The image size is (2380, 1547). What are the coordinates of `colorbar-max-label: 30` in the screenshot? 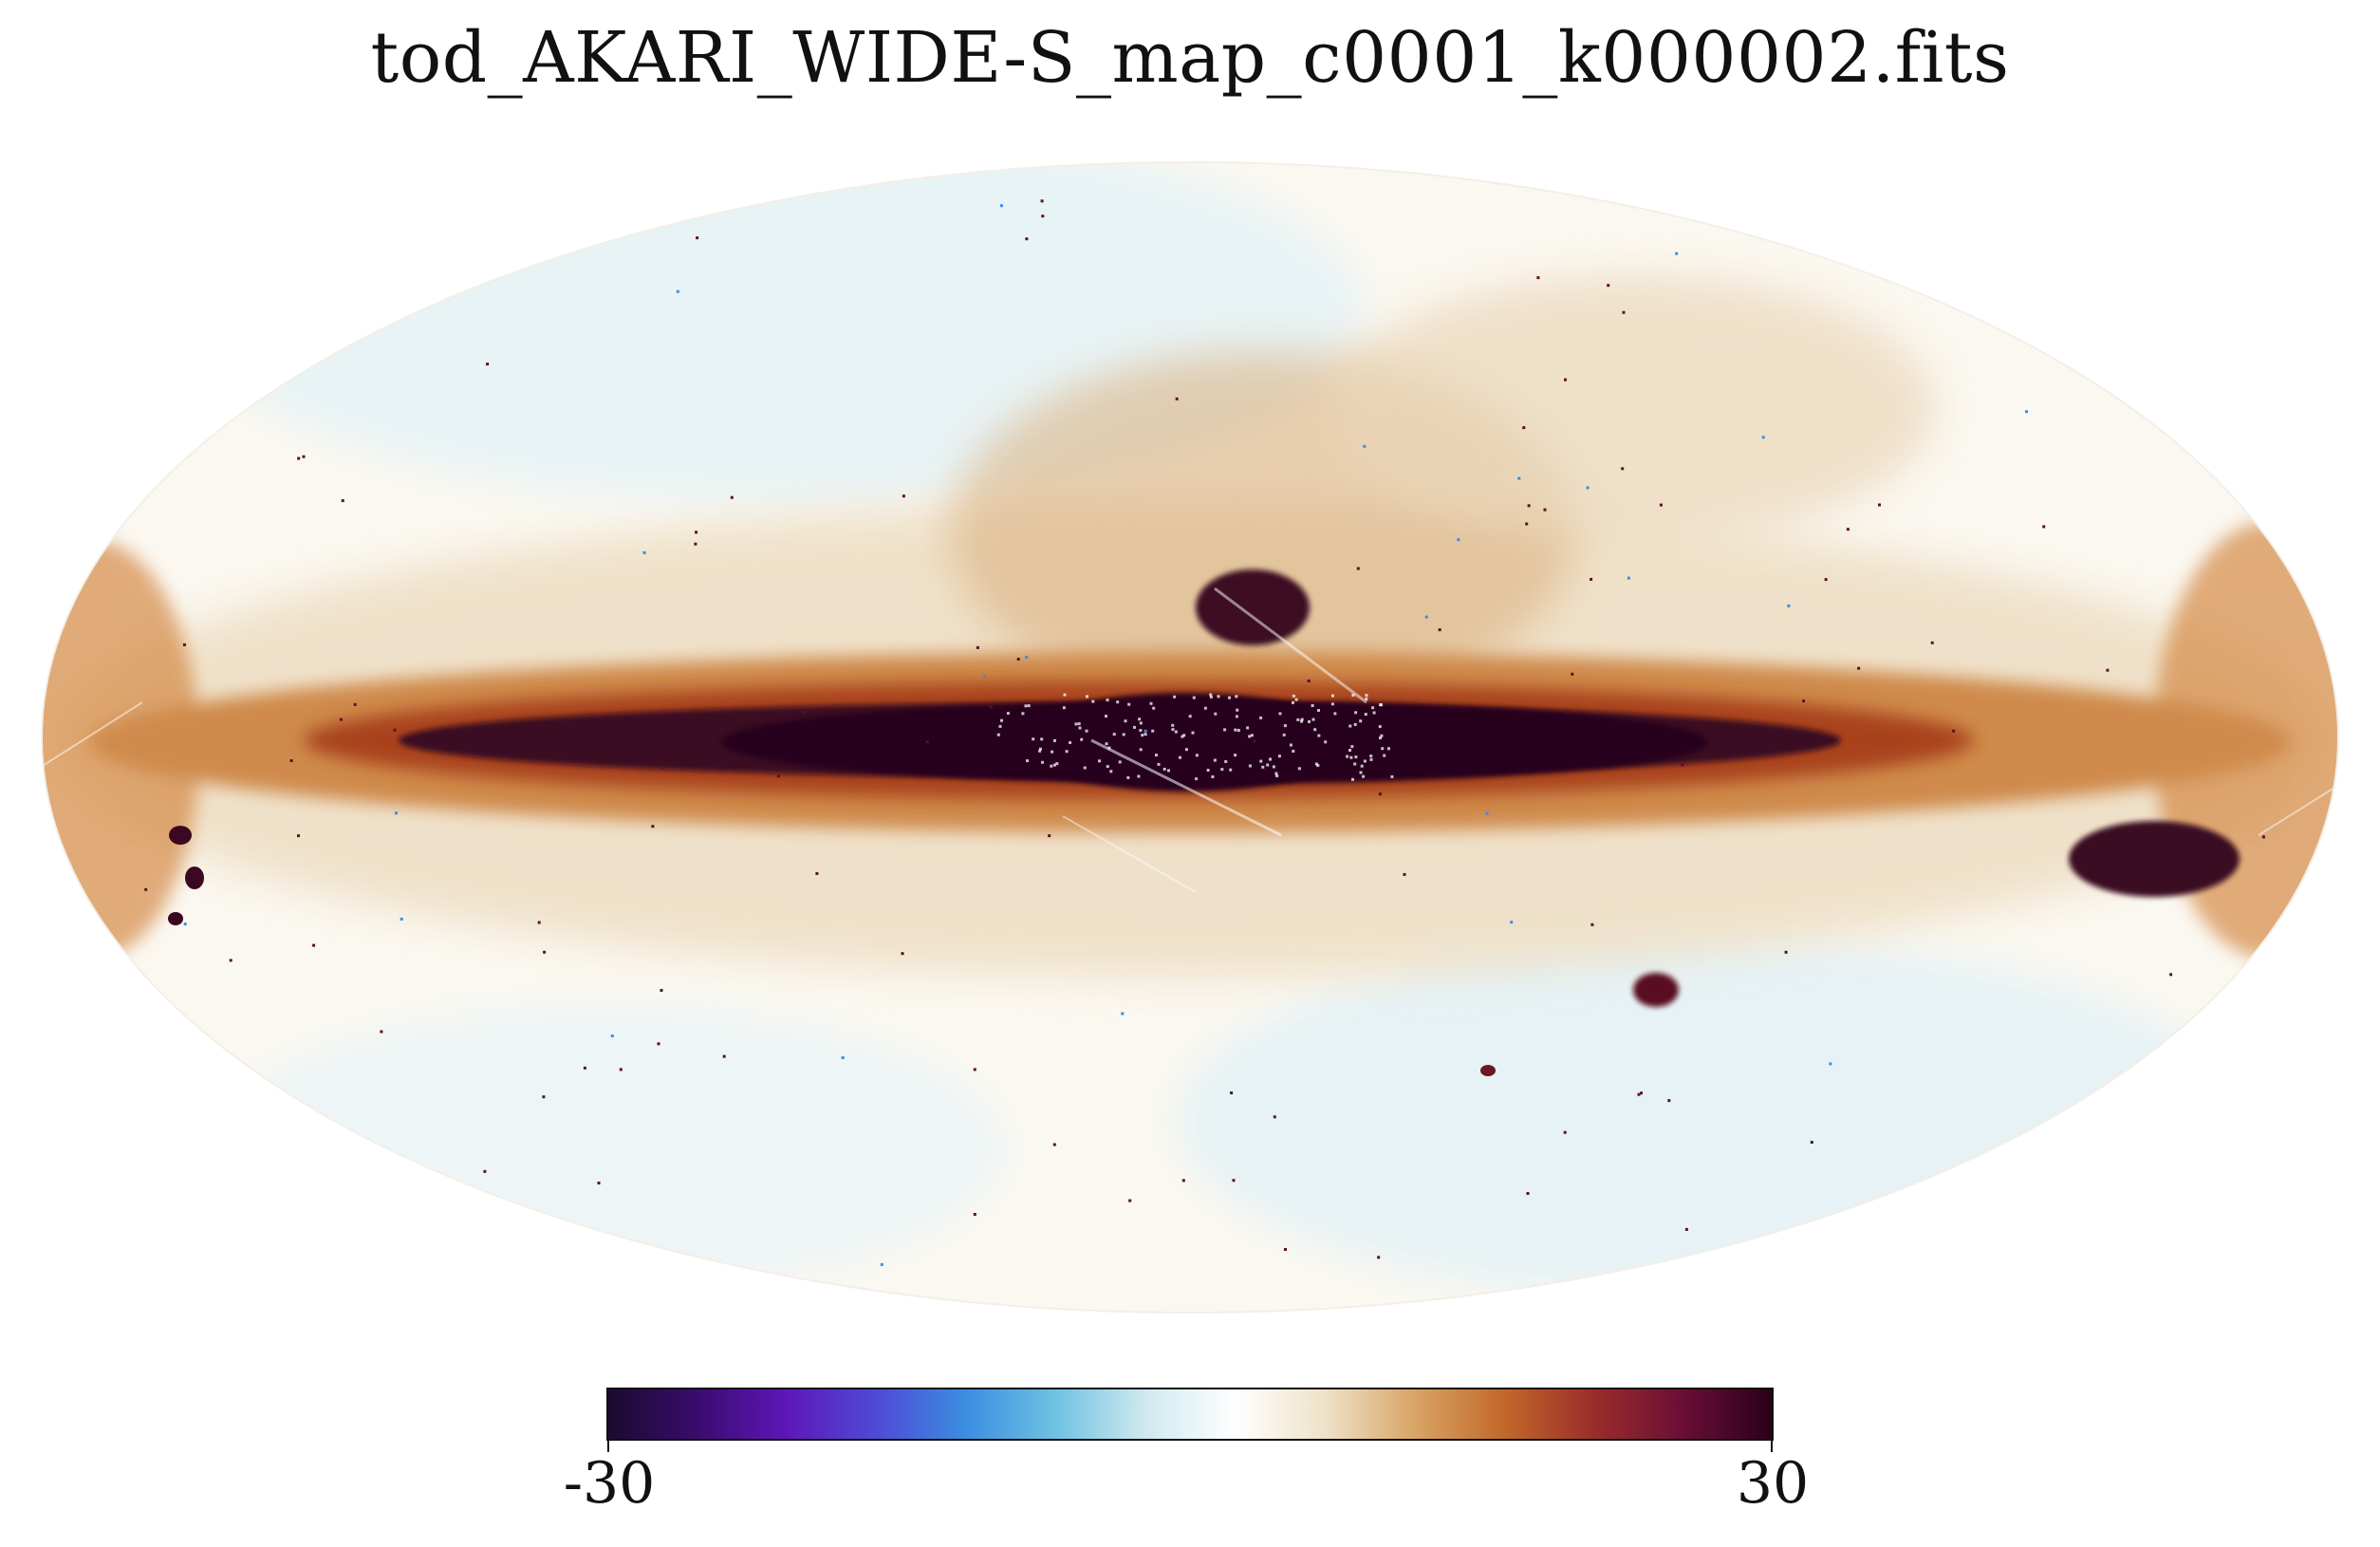 It's located at (1773, 1483).